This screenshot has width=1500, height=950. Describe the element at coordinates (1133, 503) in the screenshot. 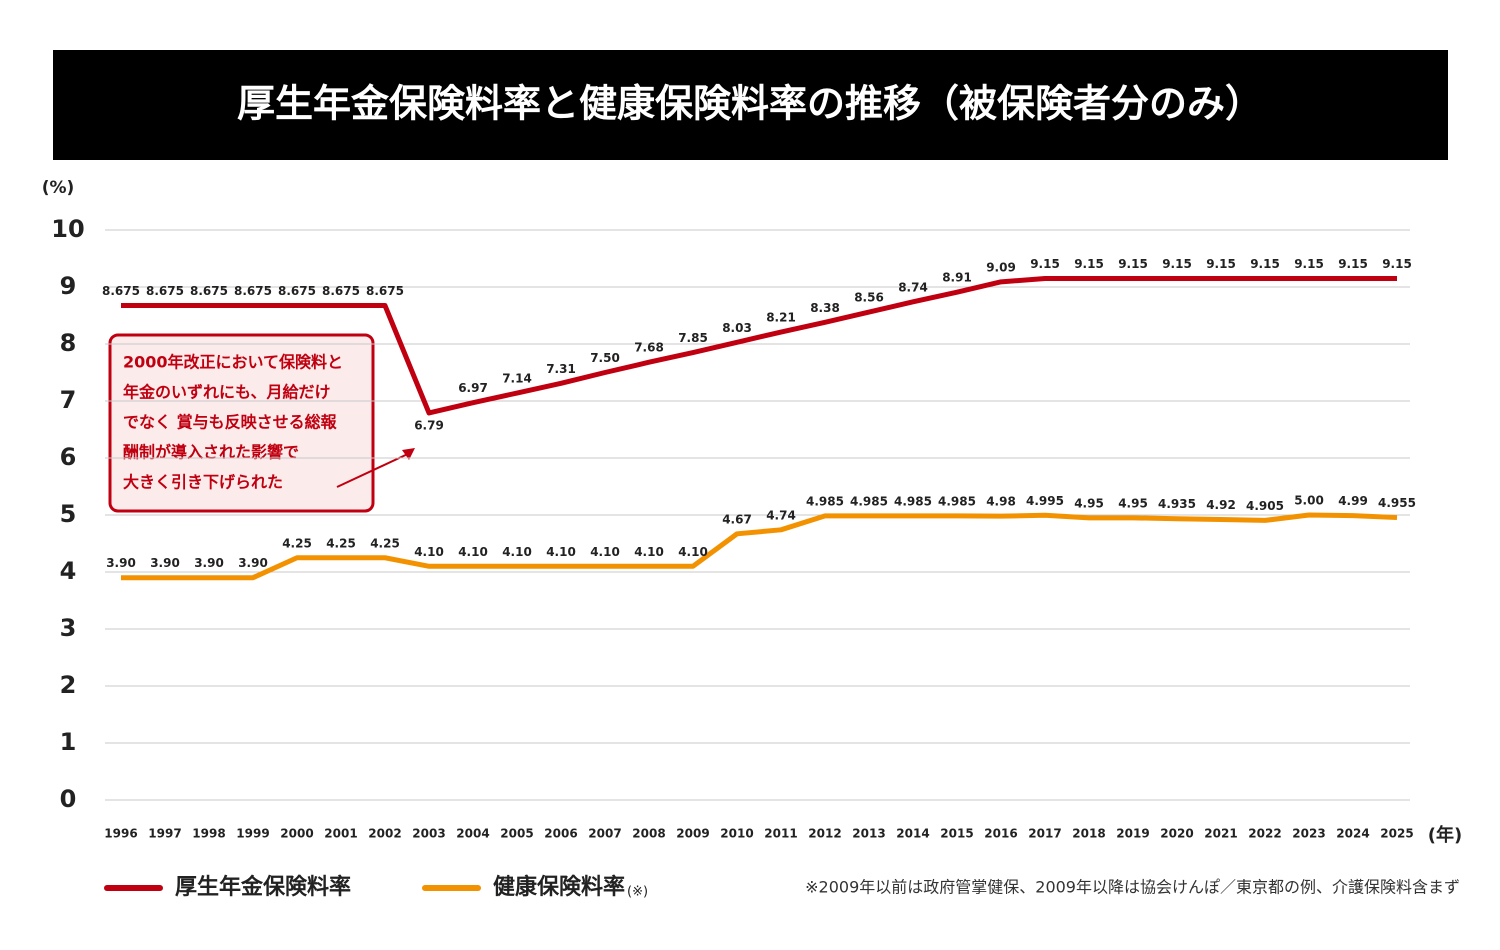

I see `data-label: 4.95` at that location.